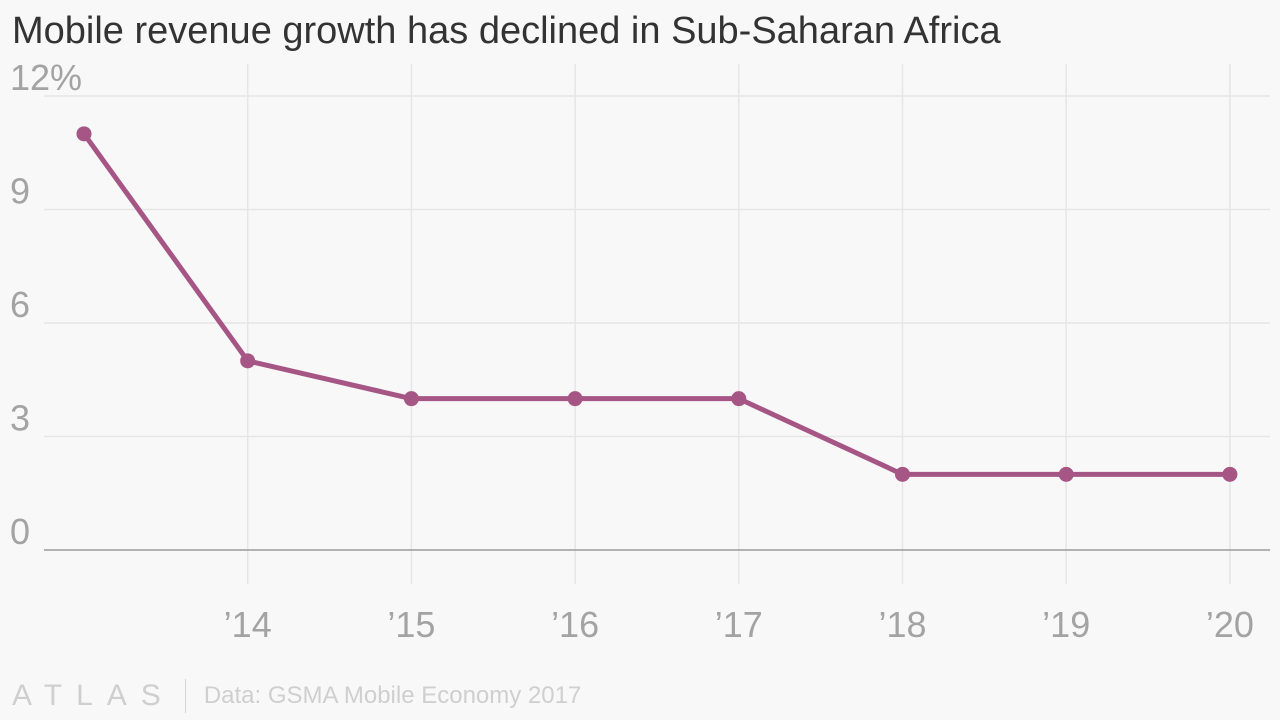  What do you see at coordinates (20, 531) in the screenshot?
I see `y-tick-label: 0` at bounding box center [20, 531].